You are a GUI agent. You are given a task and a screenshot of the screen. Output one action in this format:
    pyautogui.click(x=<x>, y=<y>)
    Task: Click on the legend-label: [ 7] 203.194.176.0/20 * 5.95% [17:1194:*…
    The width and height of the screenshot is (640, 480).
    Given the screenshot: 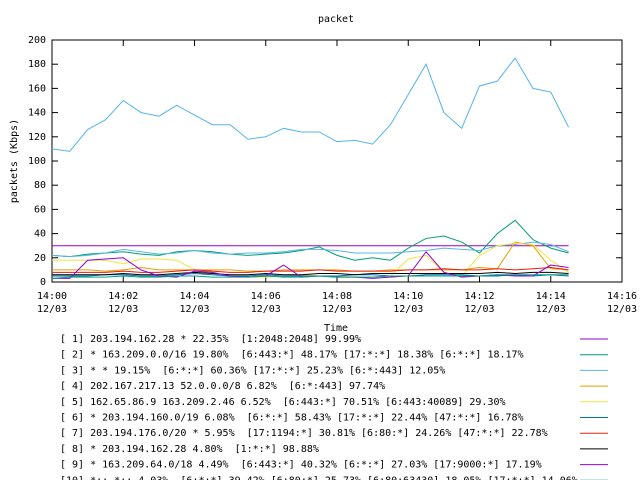 What is the action you would take?
    pyautogui.click(x=304, y=433)
    